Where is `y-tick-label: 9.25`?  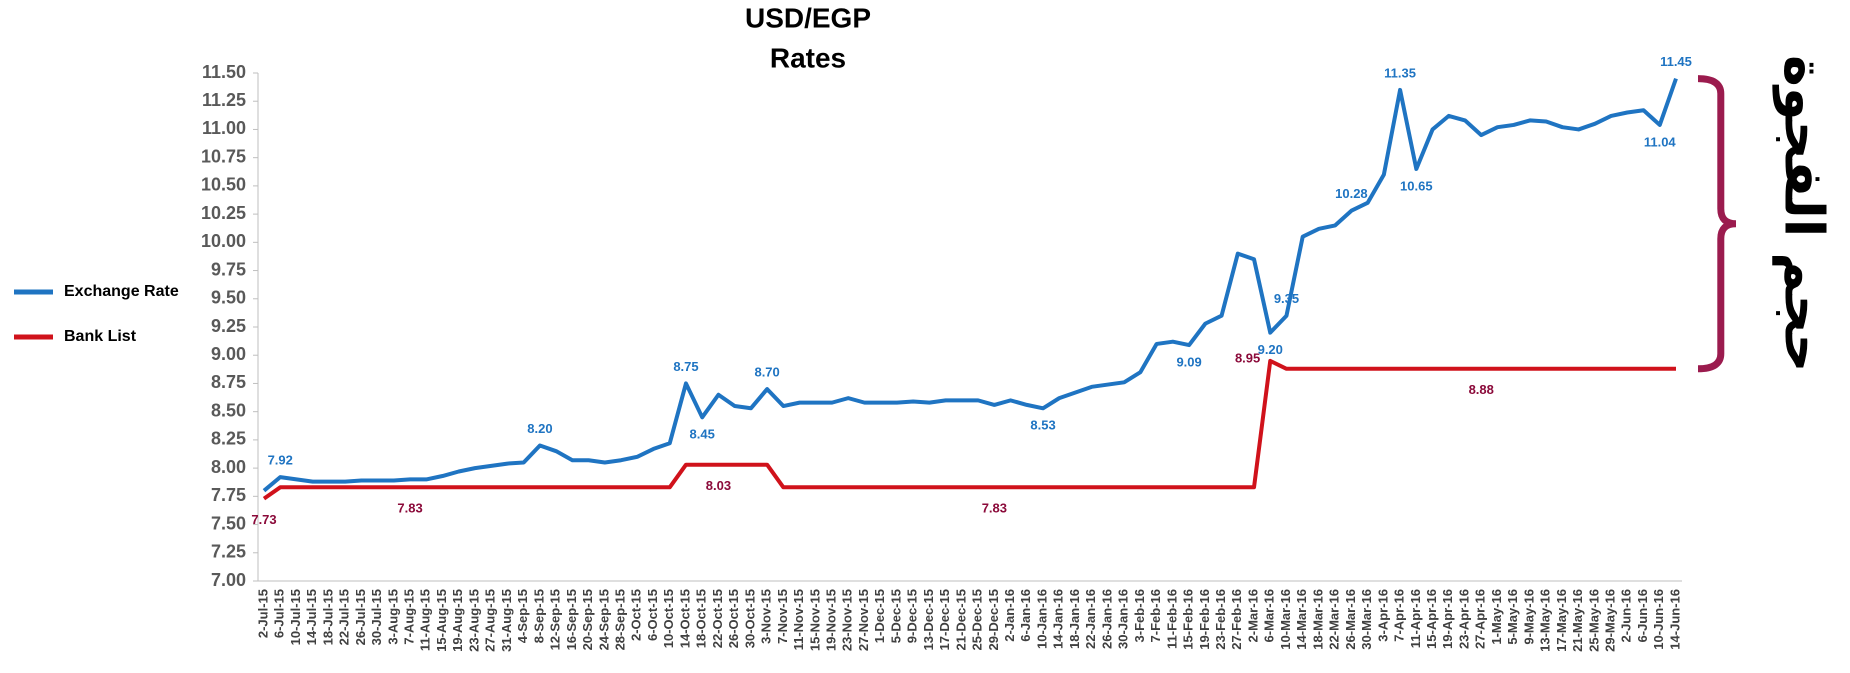 y-tick-label: 9.25 is located at coordinates (228, 326).